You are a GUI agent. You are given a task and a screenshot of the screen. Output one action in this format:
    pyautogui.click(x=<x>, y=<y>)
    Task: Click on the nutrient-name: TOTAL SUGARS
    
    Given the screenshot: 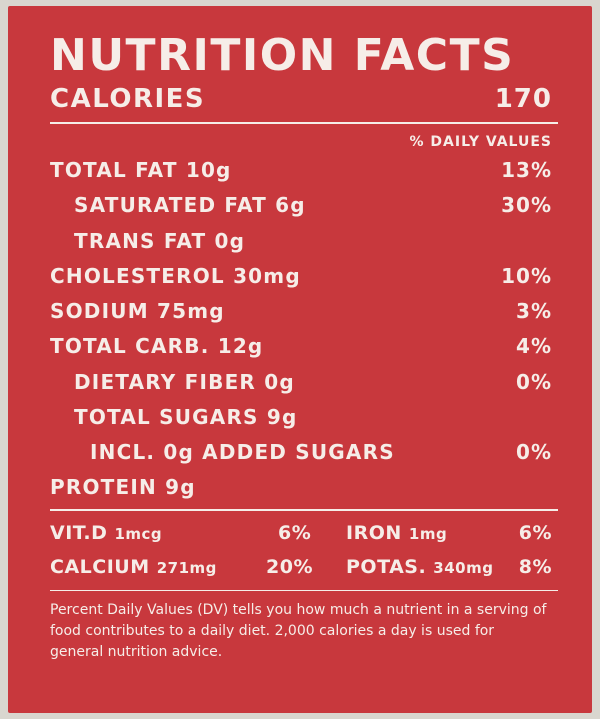 What is the action you would take?
    pyautogui.click(x=166, y=417)
    